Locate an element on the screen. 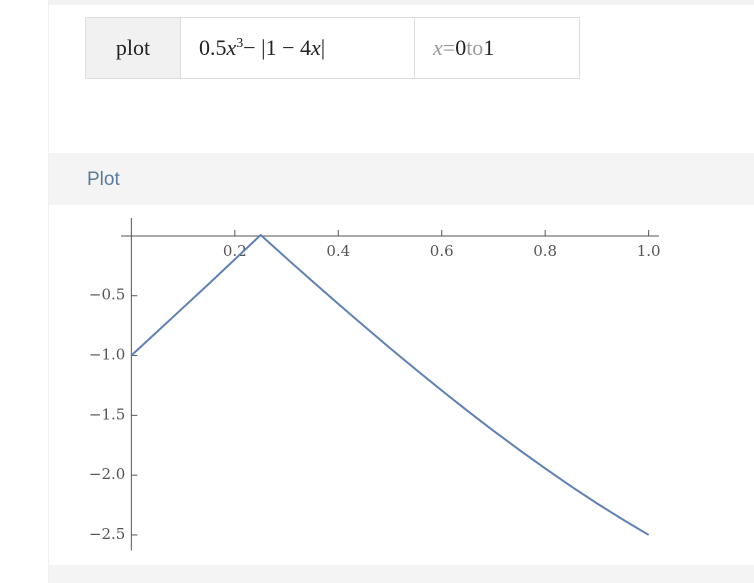 The height and width of the screenshot is (583, 754). range-cell: x = 0 to 1 is located at coordinates (497, 48).